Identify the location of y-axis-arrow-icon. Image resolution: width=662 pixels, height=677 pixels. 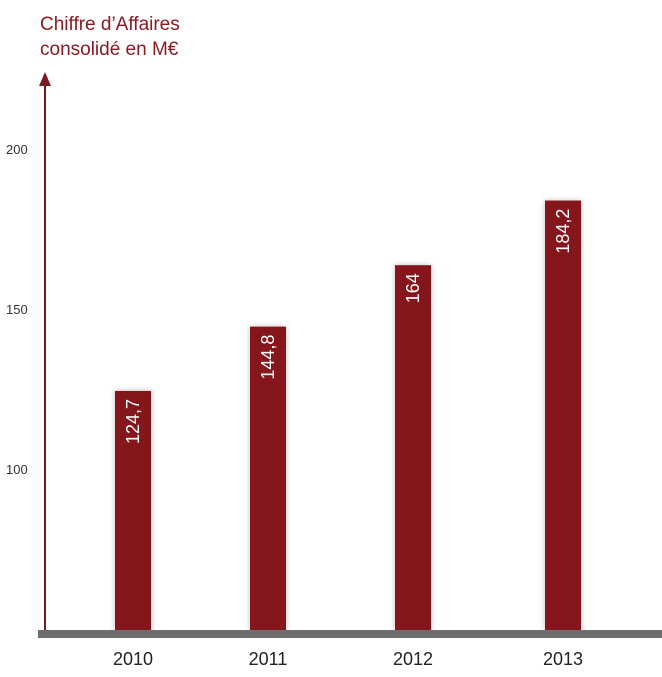
(45, 79).